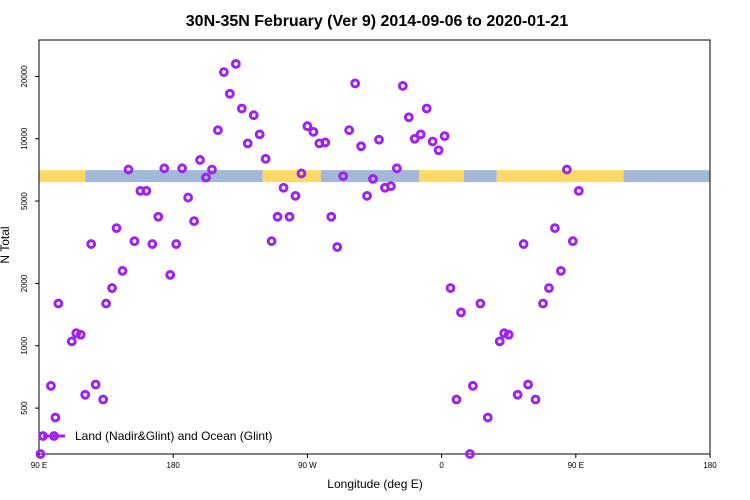 This screenshot has width=750, height=500. What do you see at coordinates (307, 465) in the screenshot?
I see `x-tick-label: 90 W` at bounding box center [307, 465].